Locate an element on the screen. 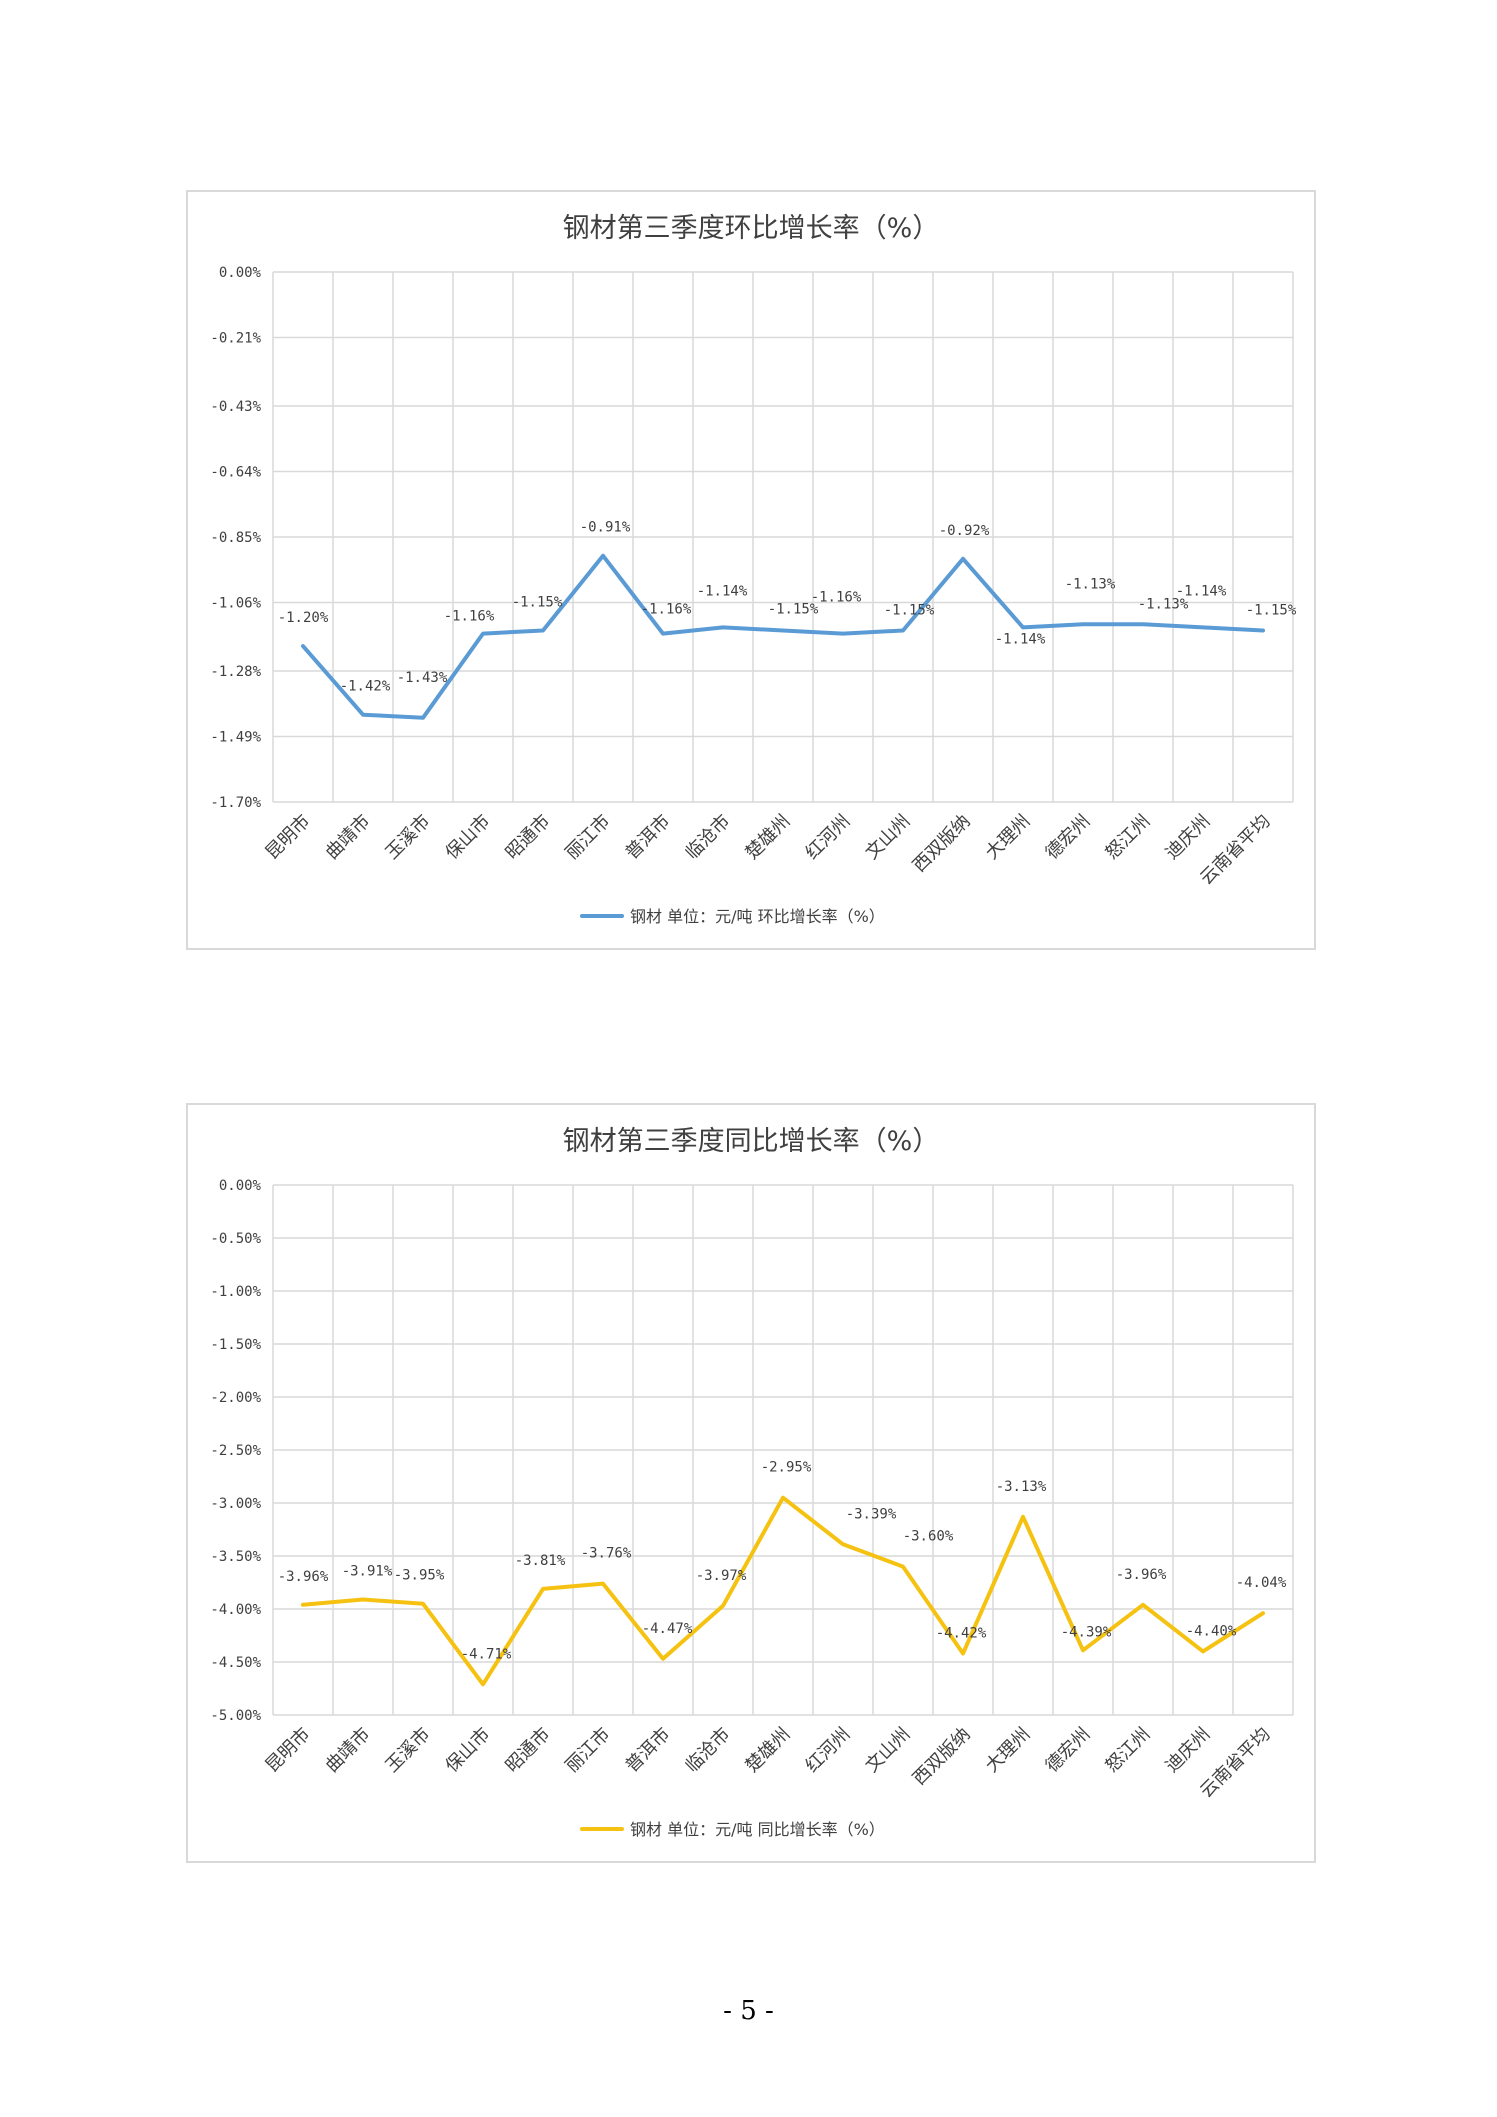 Image resolution: width=1497 pixels, height=2117 pixels. data-label: -4.40% is located at coordinates (1211, 1631).